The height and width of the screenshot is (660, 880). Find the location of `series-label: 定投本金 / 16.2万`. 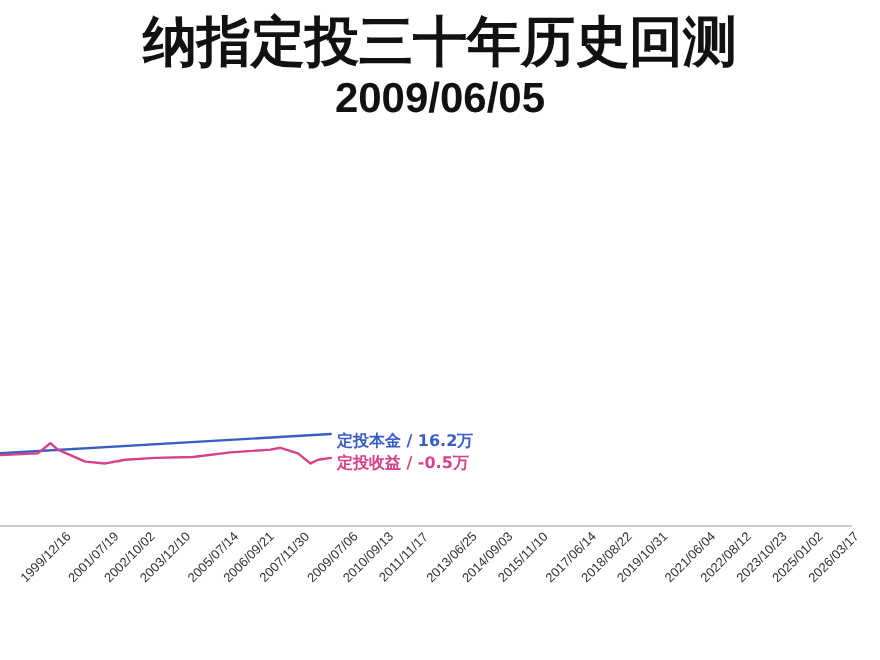

series-label: 定投本金 / 16.2万 is located at coordinates (404, 440).